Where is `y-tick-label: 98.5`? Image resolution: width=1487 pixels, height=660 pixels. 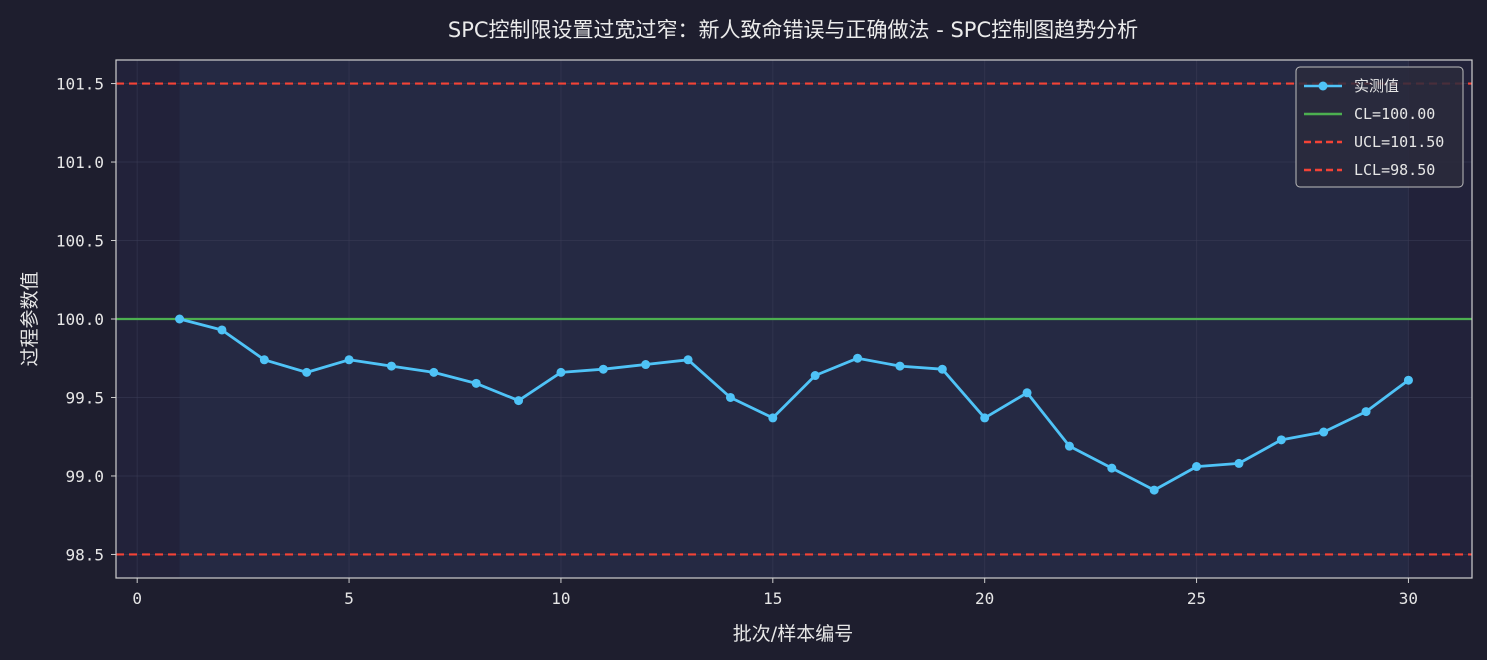
y-tick-label: 98.5 is located at coordinates (84, 554).